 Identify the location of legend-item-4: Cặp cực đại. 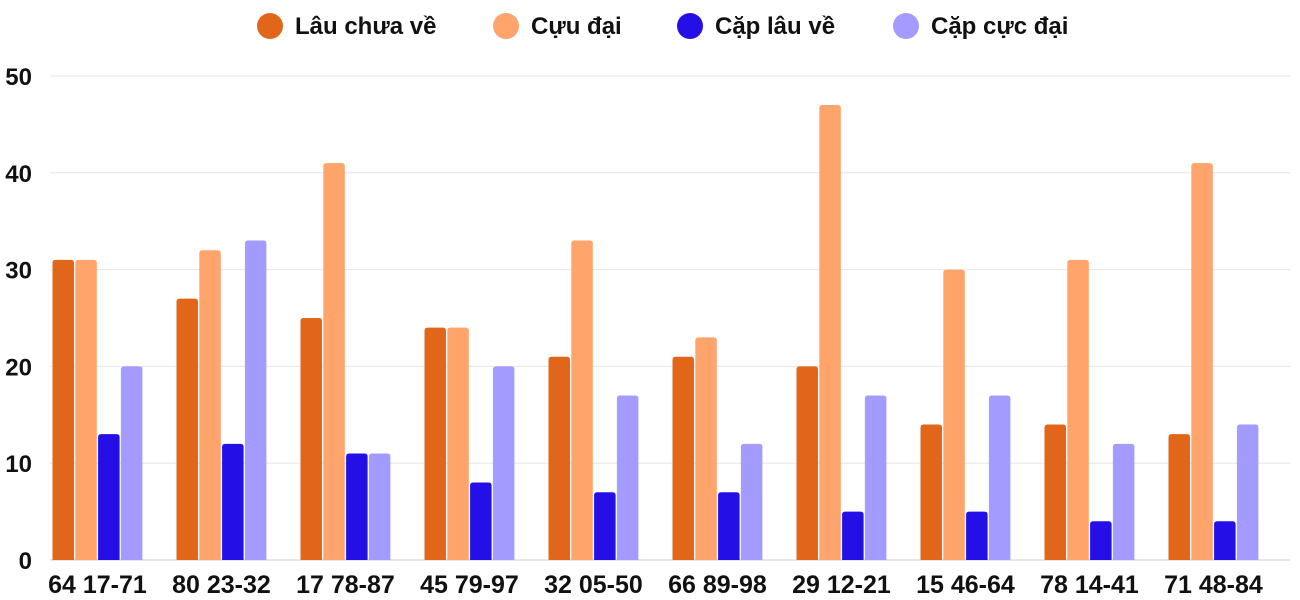
(980, 26).